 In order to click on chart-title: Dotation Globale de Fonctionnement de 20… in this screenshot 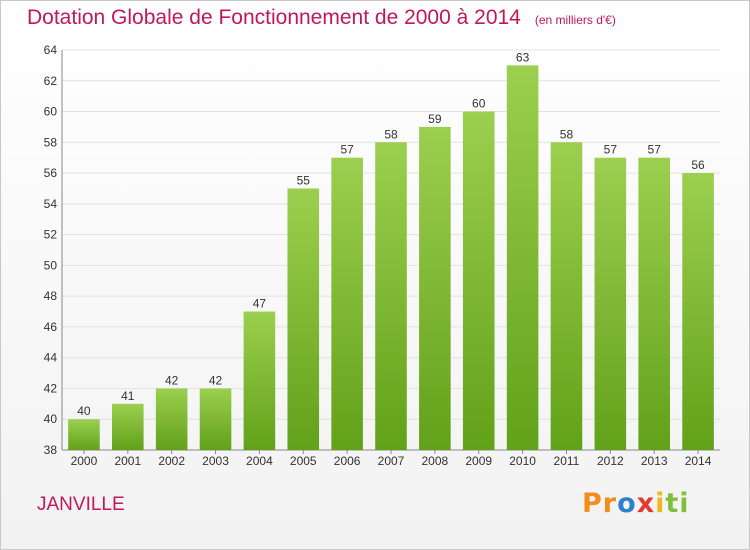, I will do `click(321, 18)`.